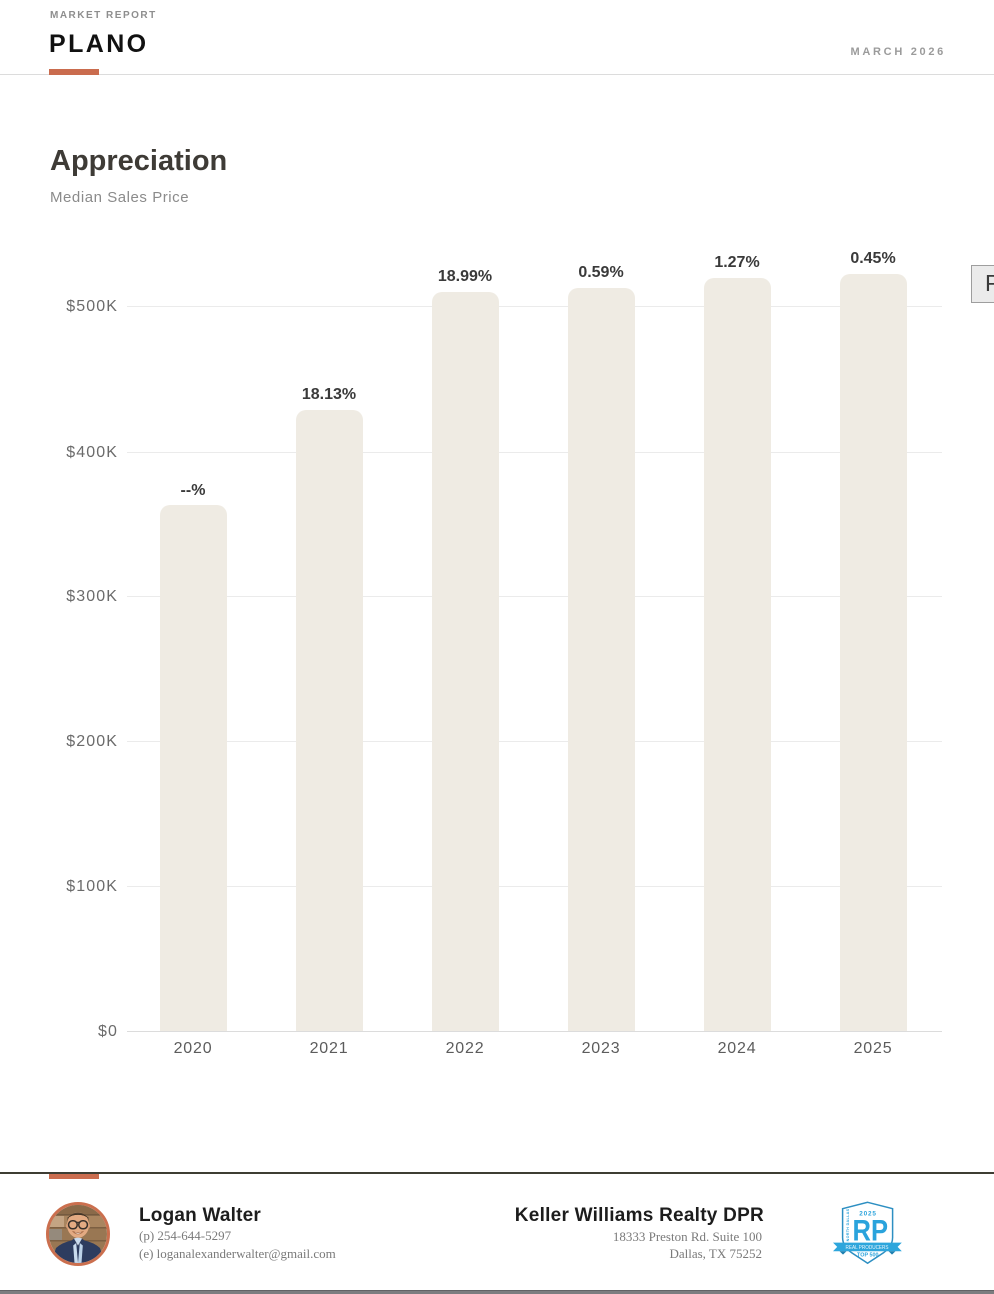  Describe the element at coordinates (871, 1230) in the screenshot. I see `svg-text: RP` at that location.